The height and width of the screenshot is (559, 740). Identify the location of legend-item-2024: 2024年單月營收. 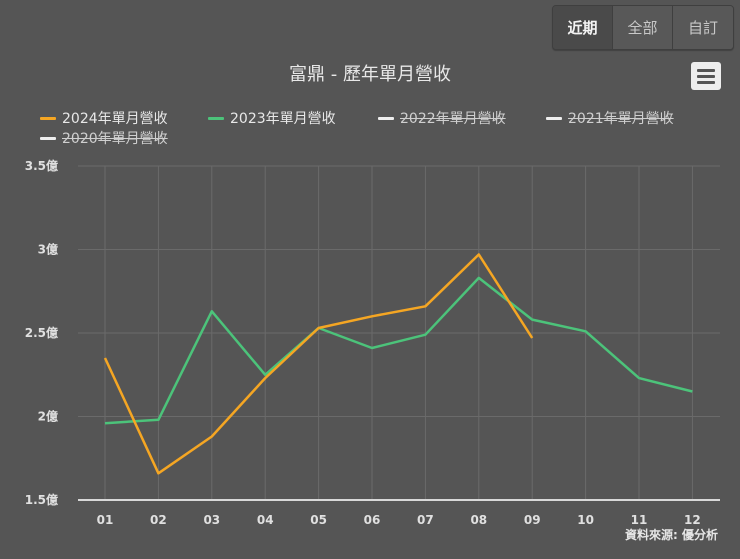
(104, 118).